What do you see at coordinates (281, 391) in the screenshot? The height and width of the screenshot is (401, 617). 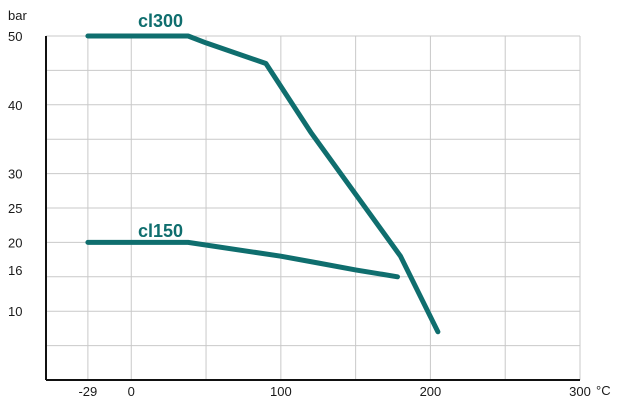 I see `x-tick-label: 100` at bounding box center [281, 391].